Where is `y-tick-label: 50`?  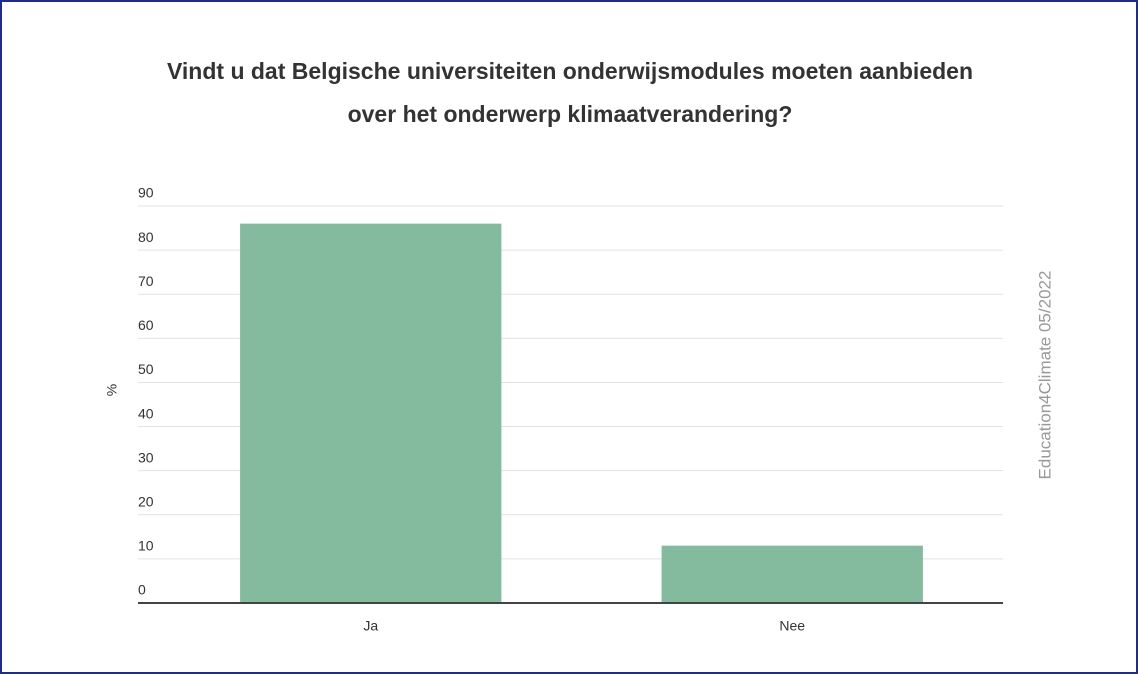 y-tick-label: 50 is located at coordinates (146, 369).